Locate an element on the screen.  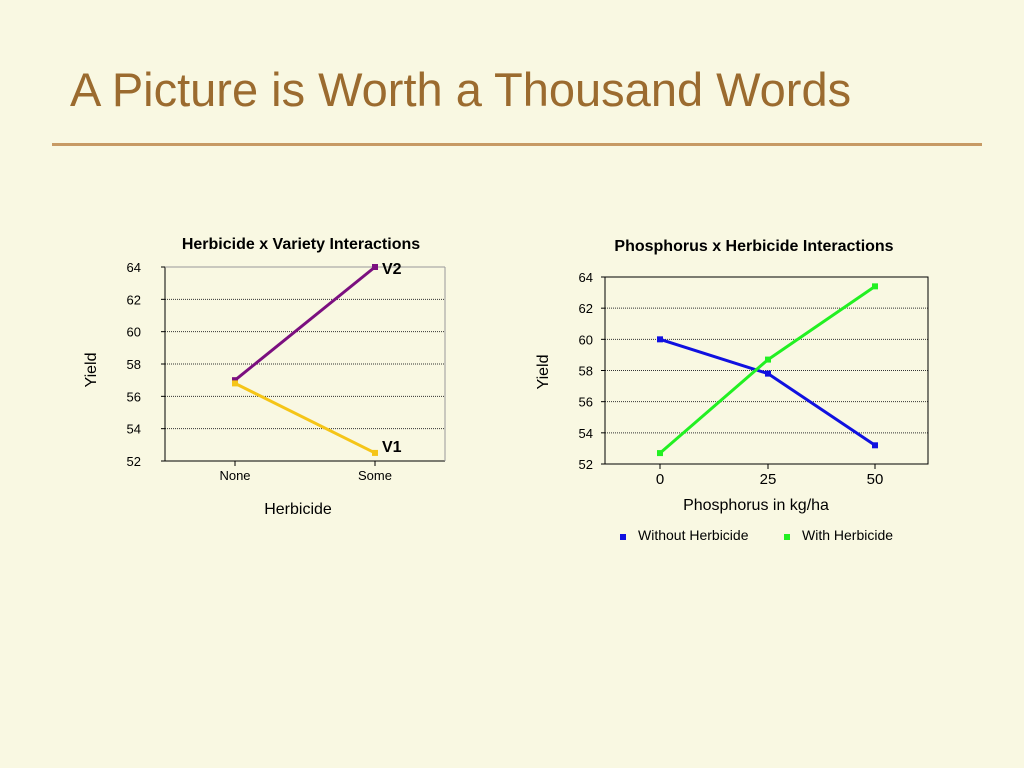
x-tick-label: 0 is located at coordinates (660, 479).